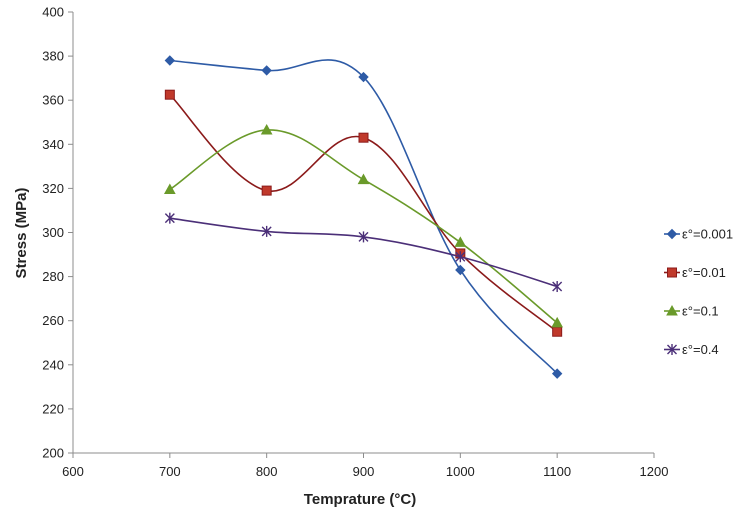 The width and height of the screenshot is (738, 517). I want to click on x-tick-label: 1000, so click(460, 471).